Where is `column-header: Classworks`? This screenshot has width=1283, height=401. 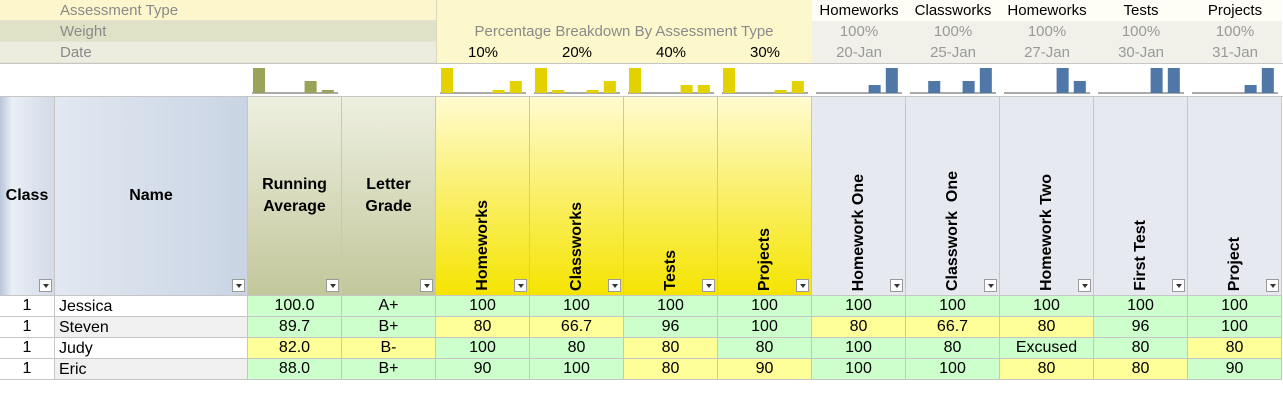
column-header: Classworks is located at coordinates (577, 196).